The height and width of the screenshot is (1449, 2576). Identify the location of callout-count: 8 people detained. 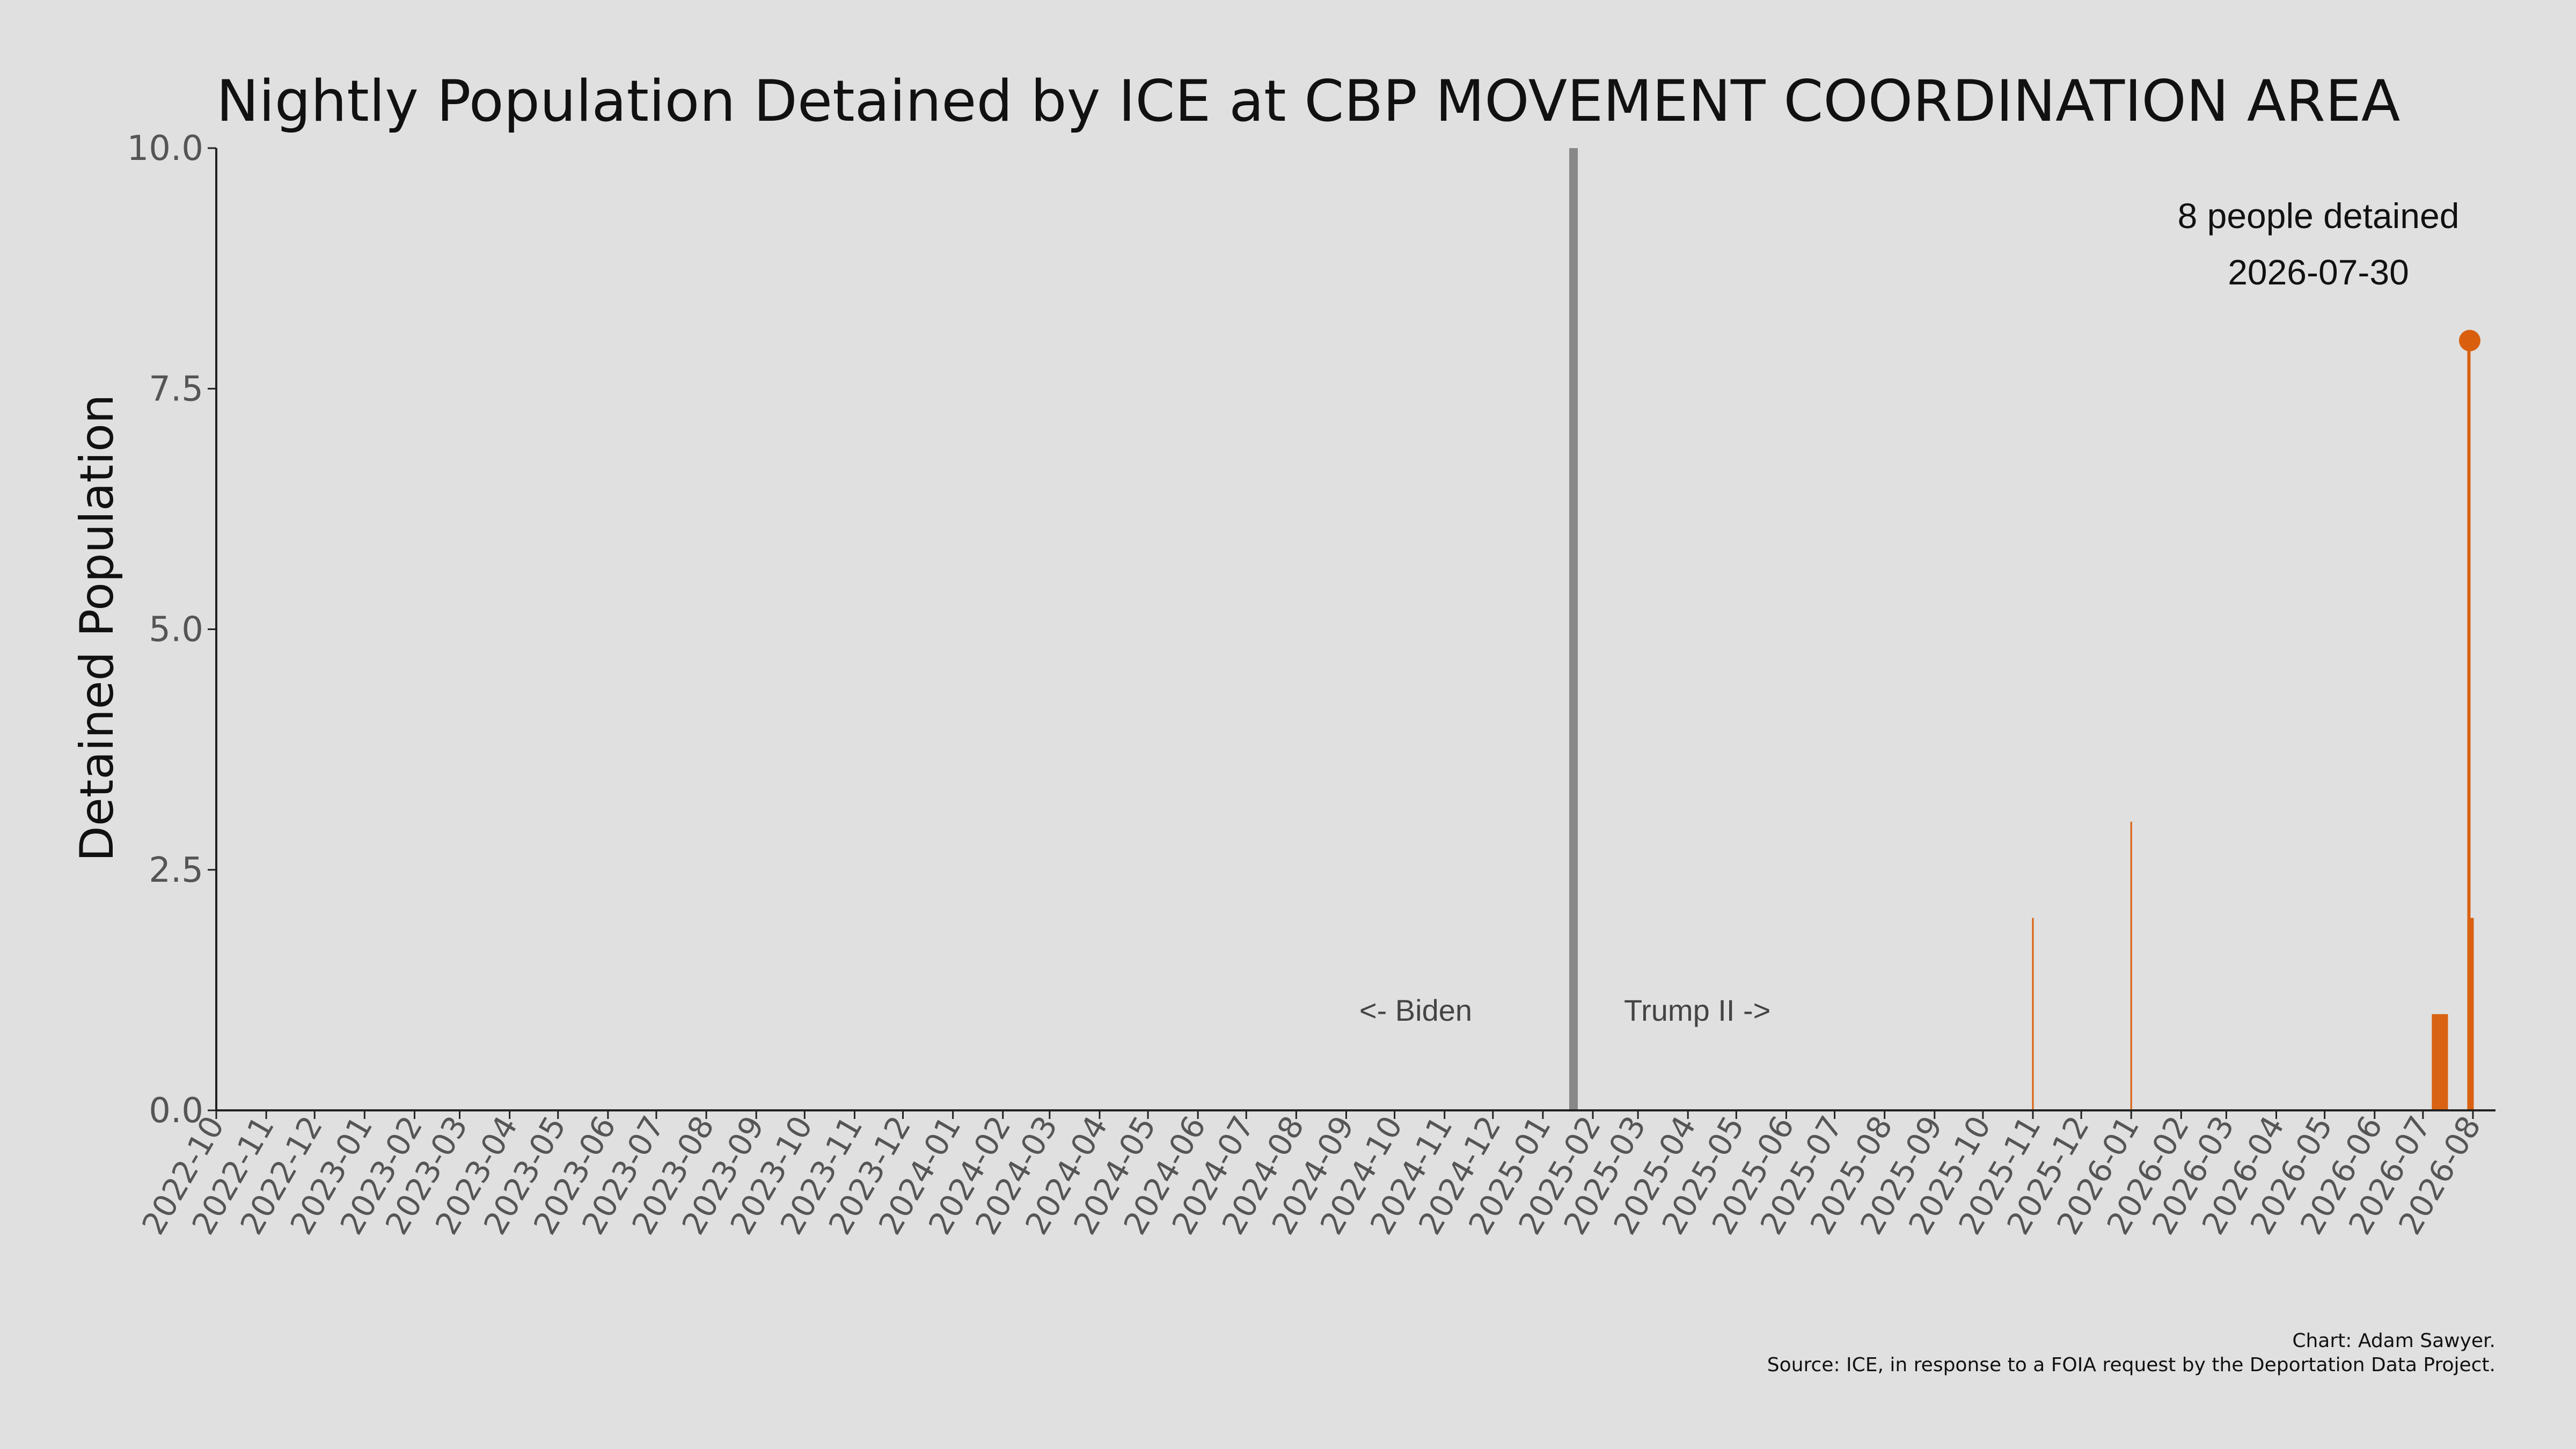
(2319, 216).